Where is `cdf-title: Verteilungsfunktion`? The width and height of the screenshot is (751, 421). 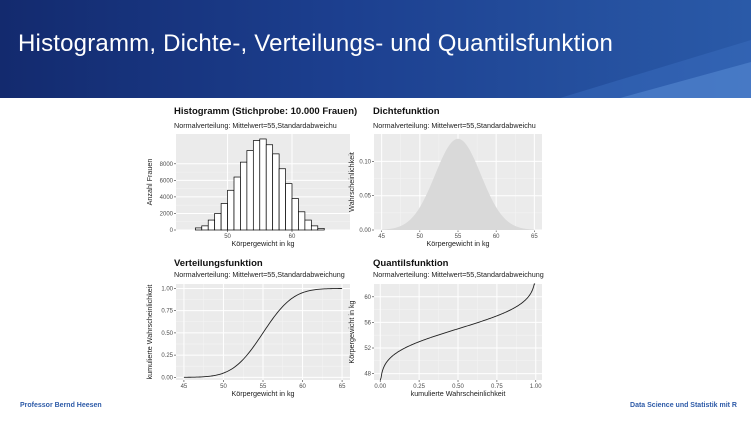 cdf-title: Verteilungsfunktion is located at coordinates (218, 263).